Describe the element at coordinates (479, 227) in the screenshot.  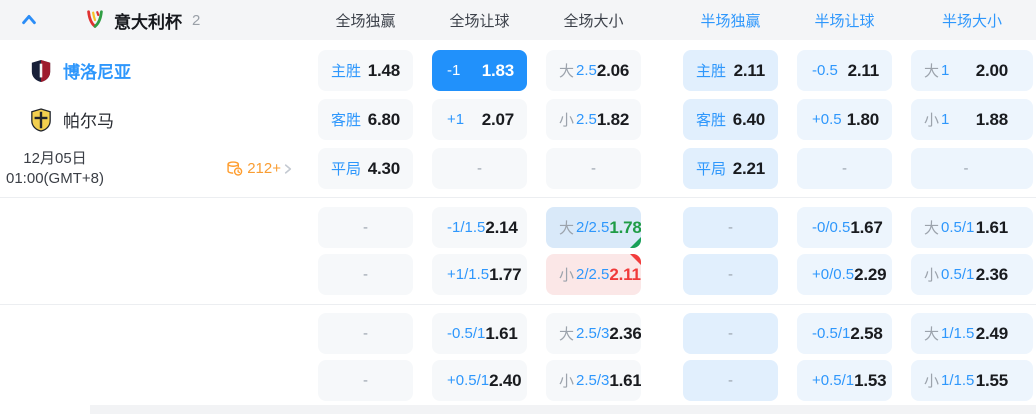
I see `odds-cell-alt-1-col2: -1/1.5 2.14` at that location.